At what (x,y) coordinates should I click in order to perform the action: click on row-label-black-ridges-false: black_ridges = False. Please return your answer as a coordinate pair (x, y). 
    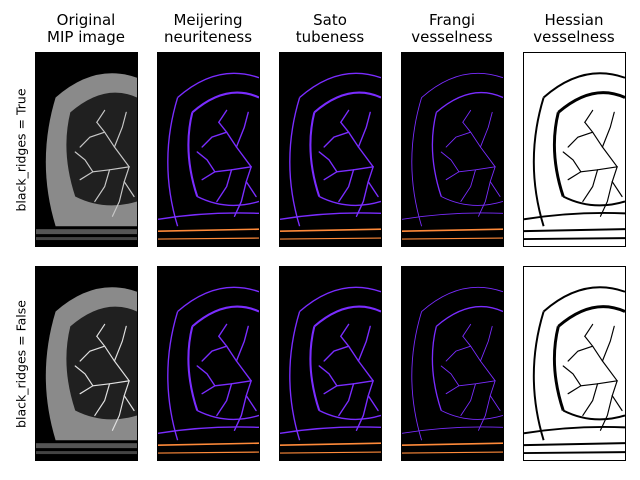
    Looking at the image, I should click on (21, 364).